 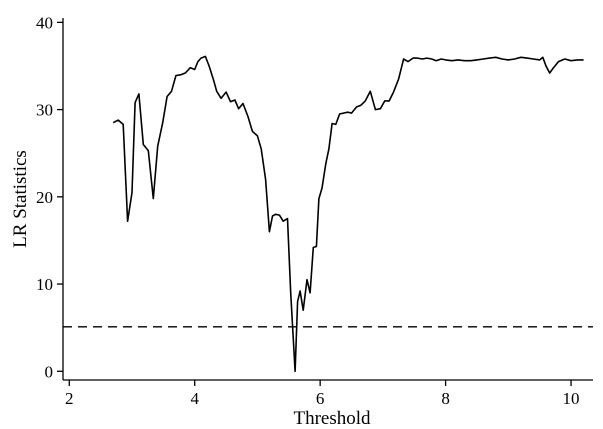 I want to click on y-axis-title: LR Statistics, so click(x=20, y=199).